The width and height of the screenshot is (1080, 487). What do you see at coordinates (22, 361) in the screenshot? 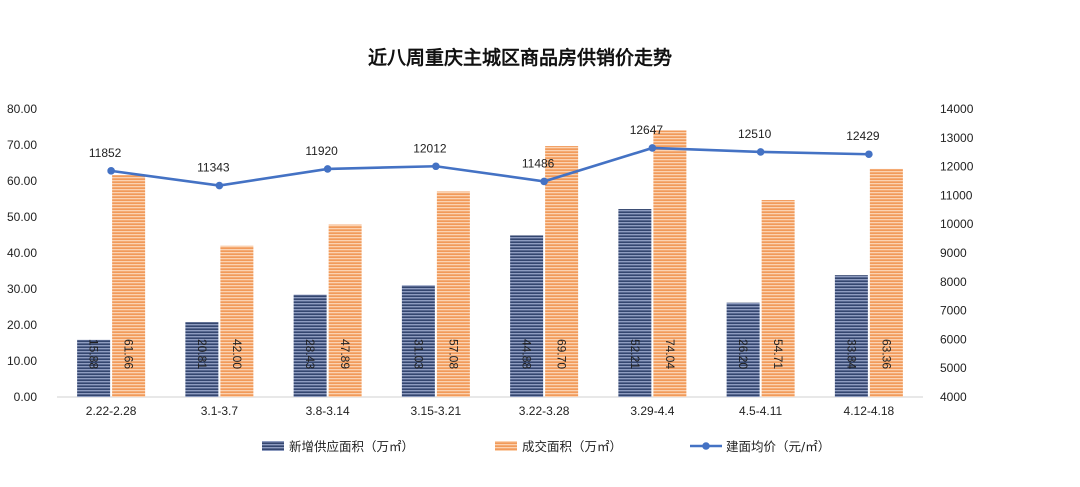
I see `left-tick-label: 10.00` at bounding box center [22, 361].